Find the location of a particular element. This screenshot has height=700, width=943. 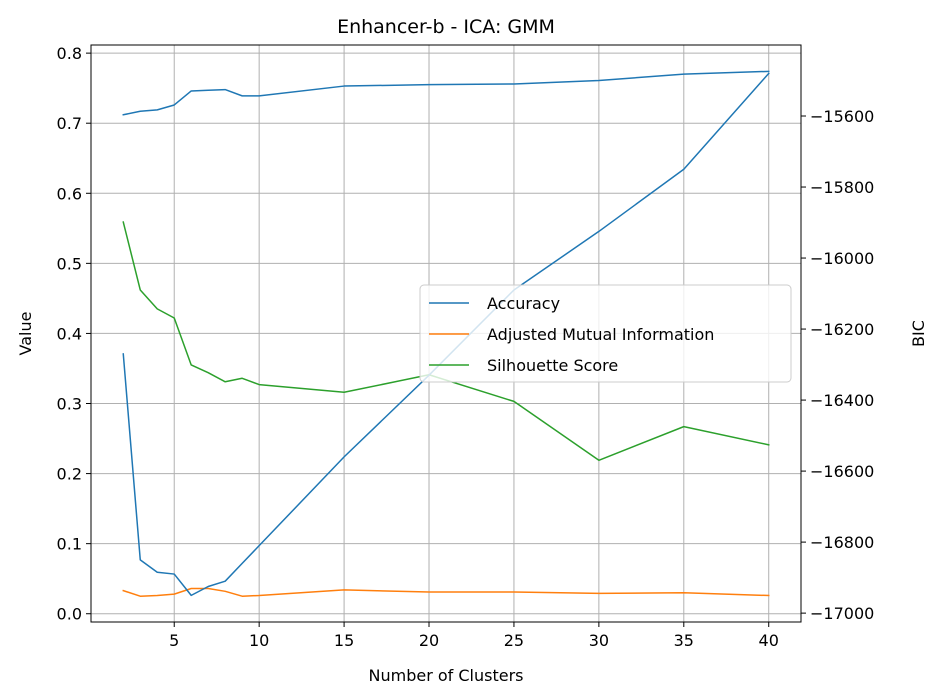

chart-title: Enhancer-b - ICA: GMM is located at coordinates (446, 27).